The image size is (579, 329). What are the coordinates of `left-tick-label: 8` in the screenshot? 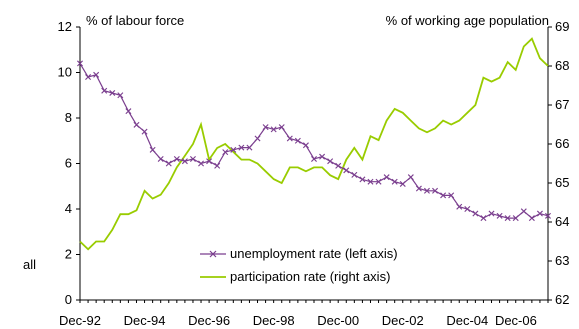 It's located at (68, 117).